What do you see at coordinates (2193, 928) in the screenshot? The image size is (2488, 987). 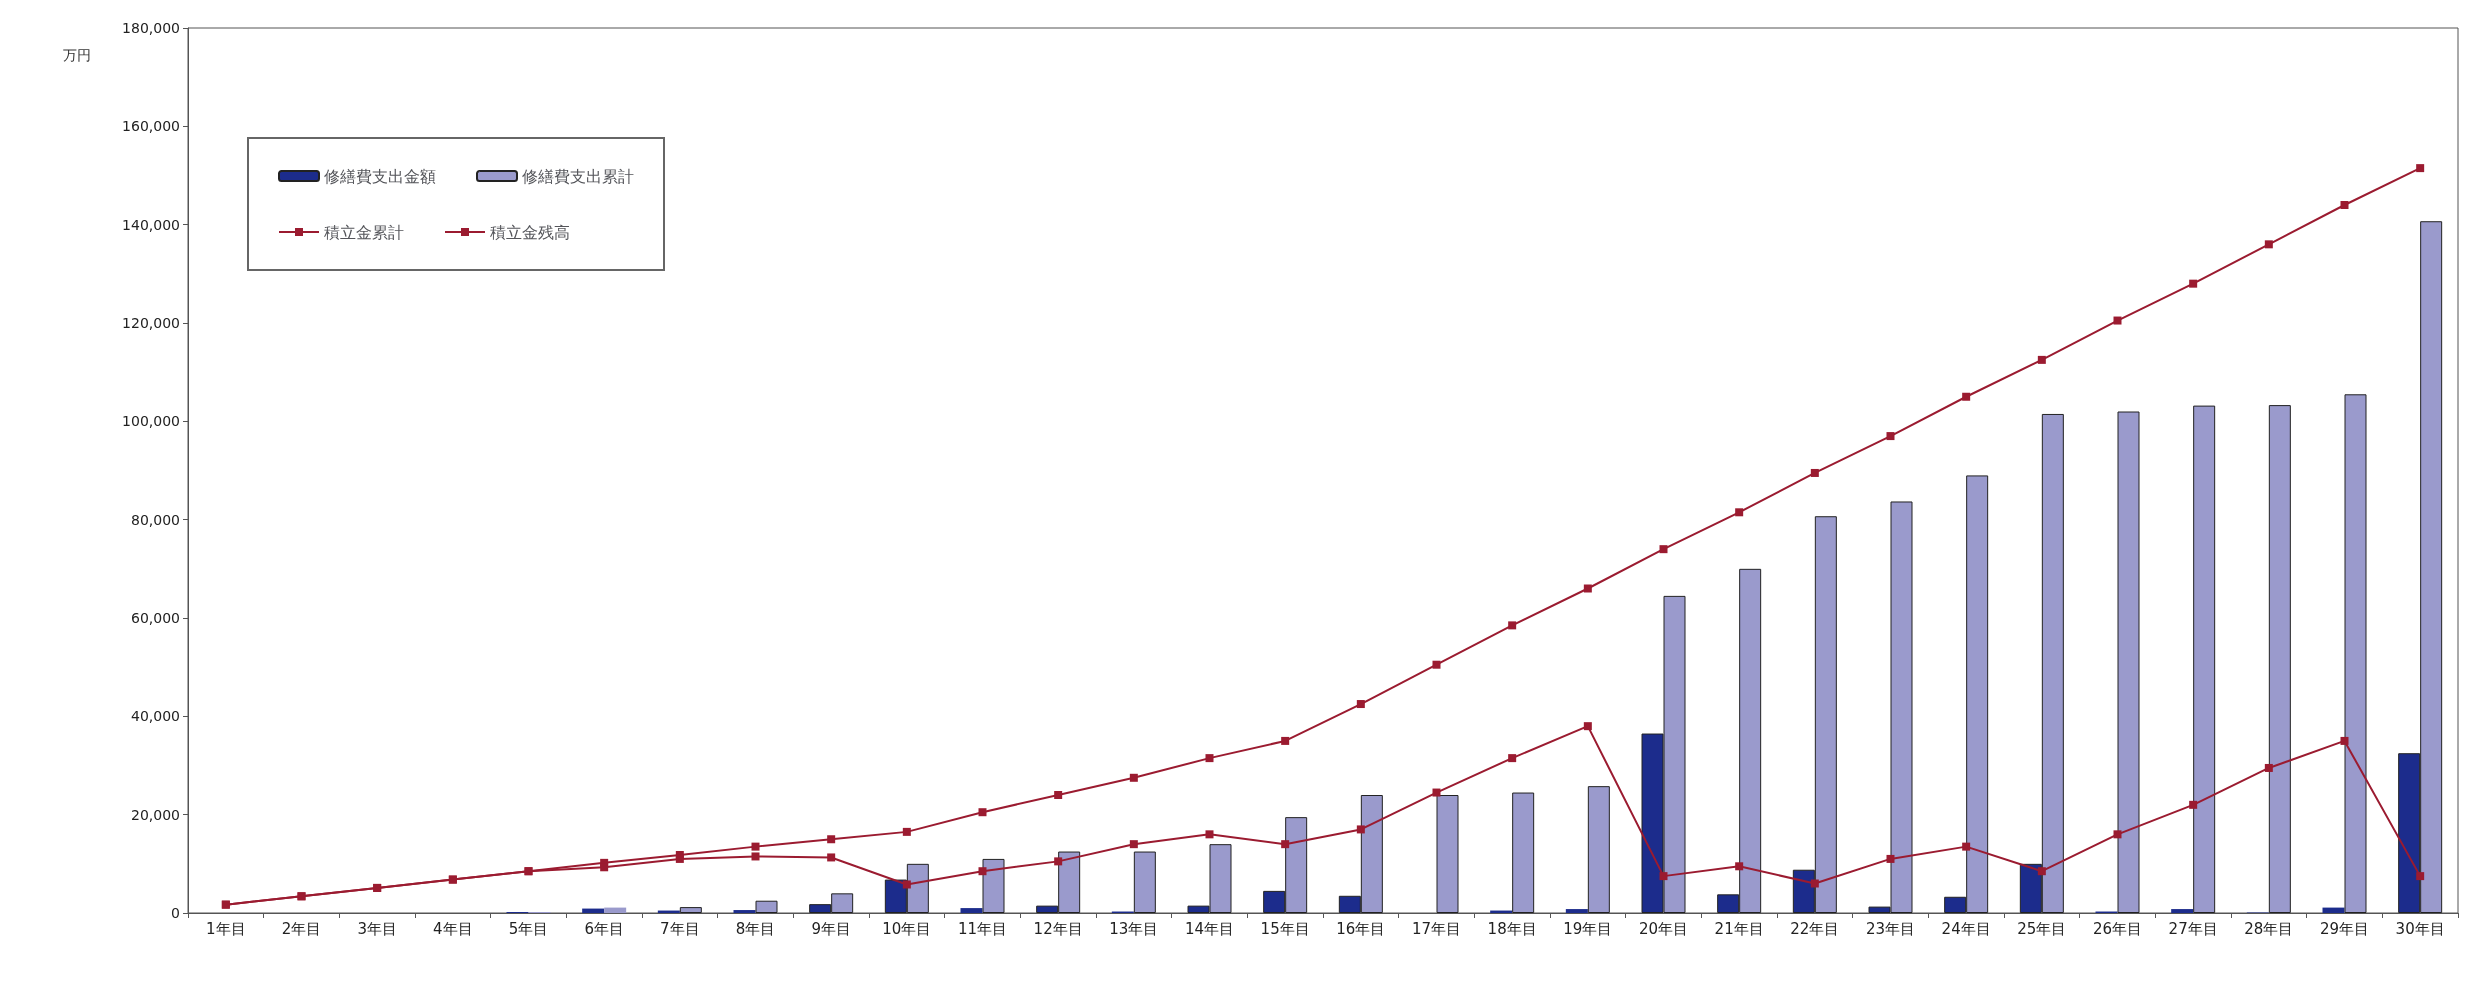 I see `x-tick-label: 27年目` at bounding box center [2193, 928].